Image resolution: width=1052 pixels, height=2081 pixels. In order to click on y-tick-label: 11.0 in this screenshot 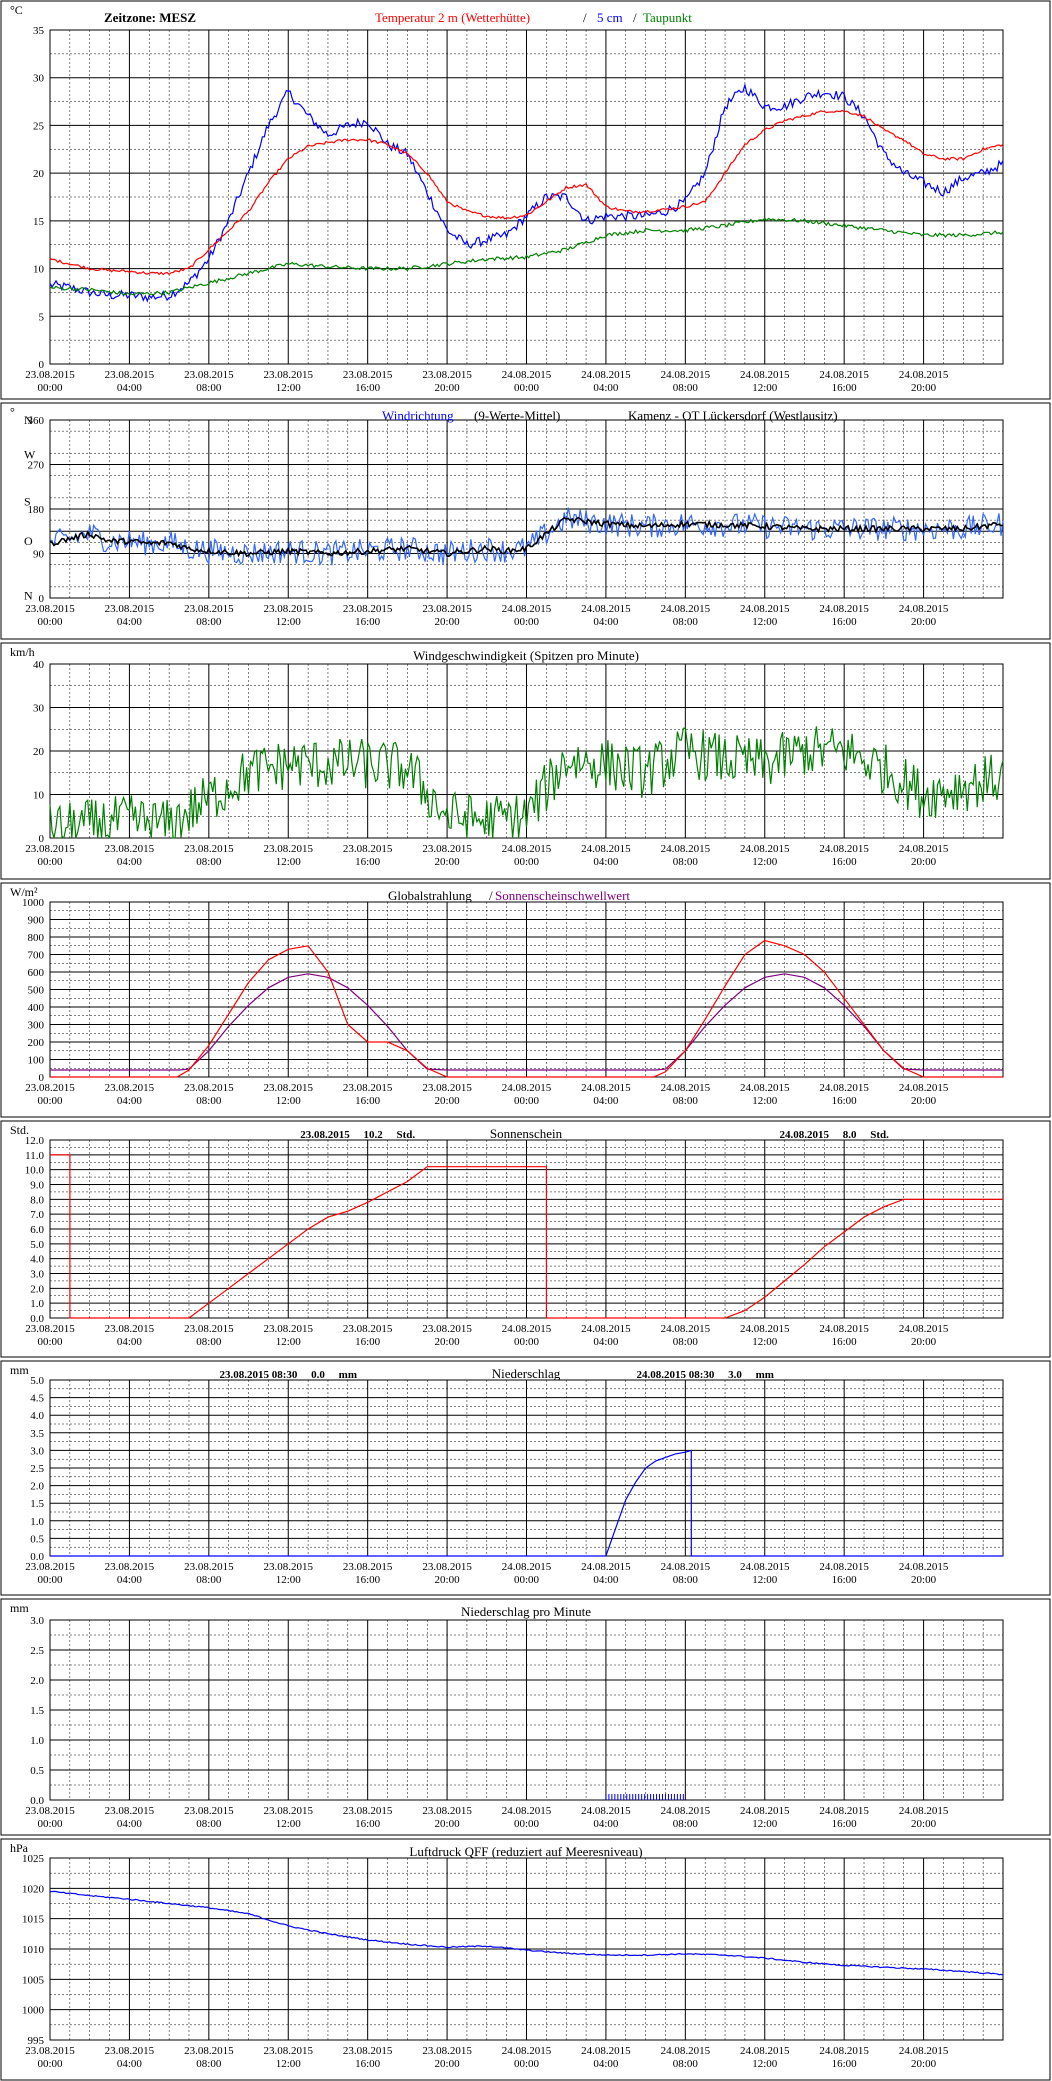, I will do `click(34, 1156)`.